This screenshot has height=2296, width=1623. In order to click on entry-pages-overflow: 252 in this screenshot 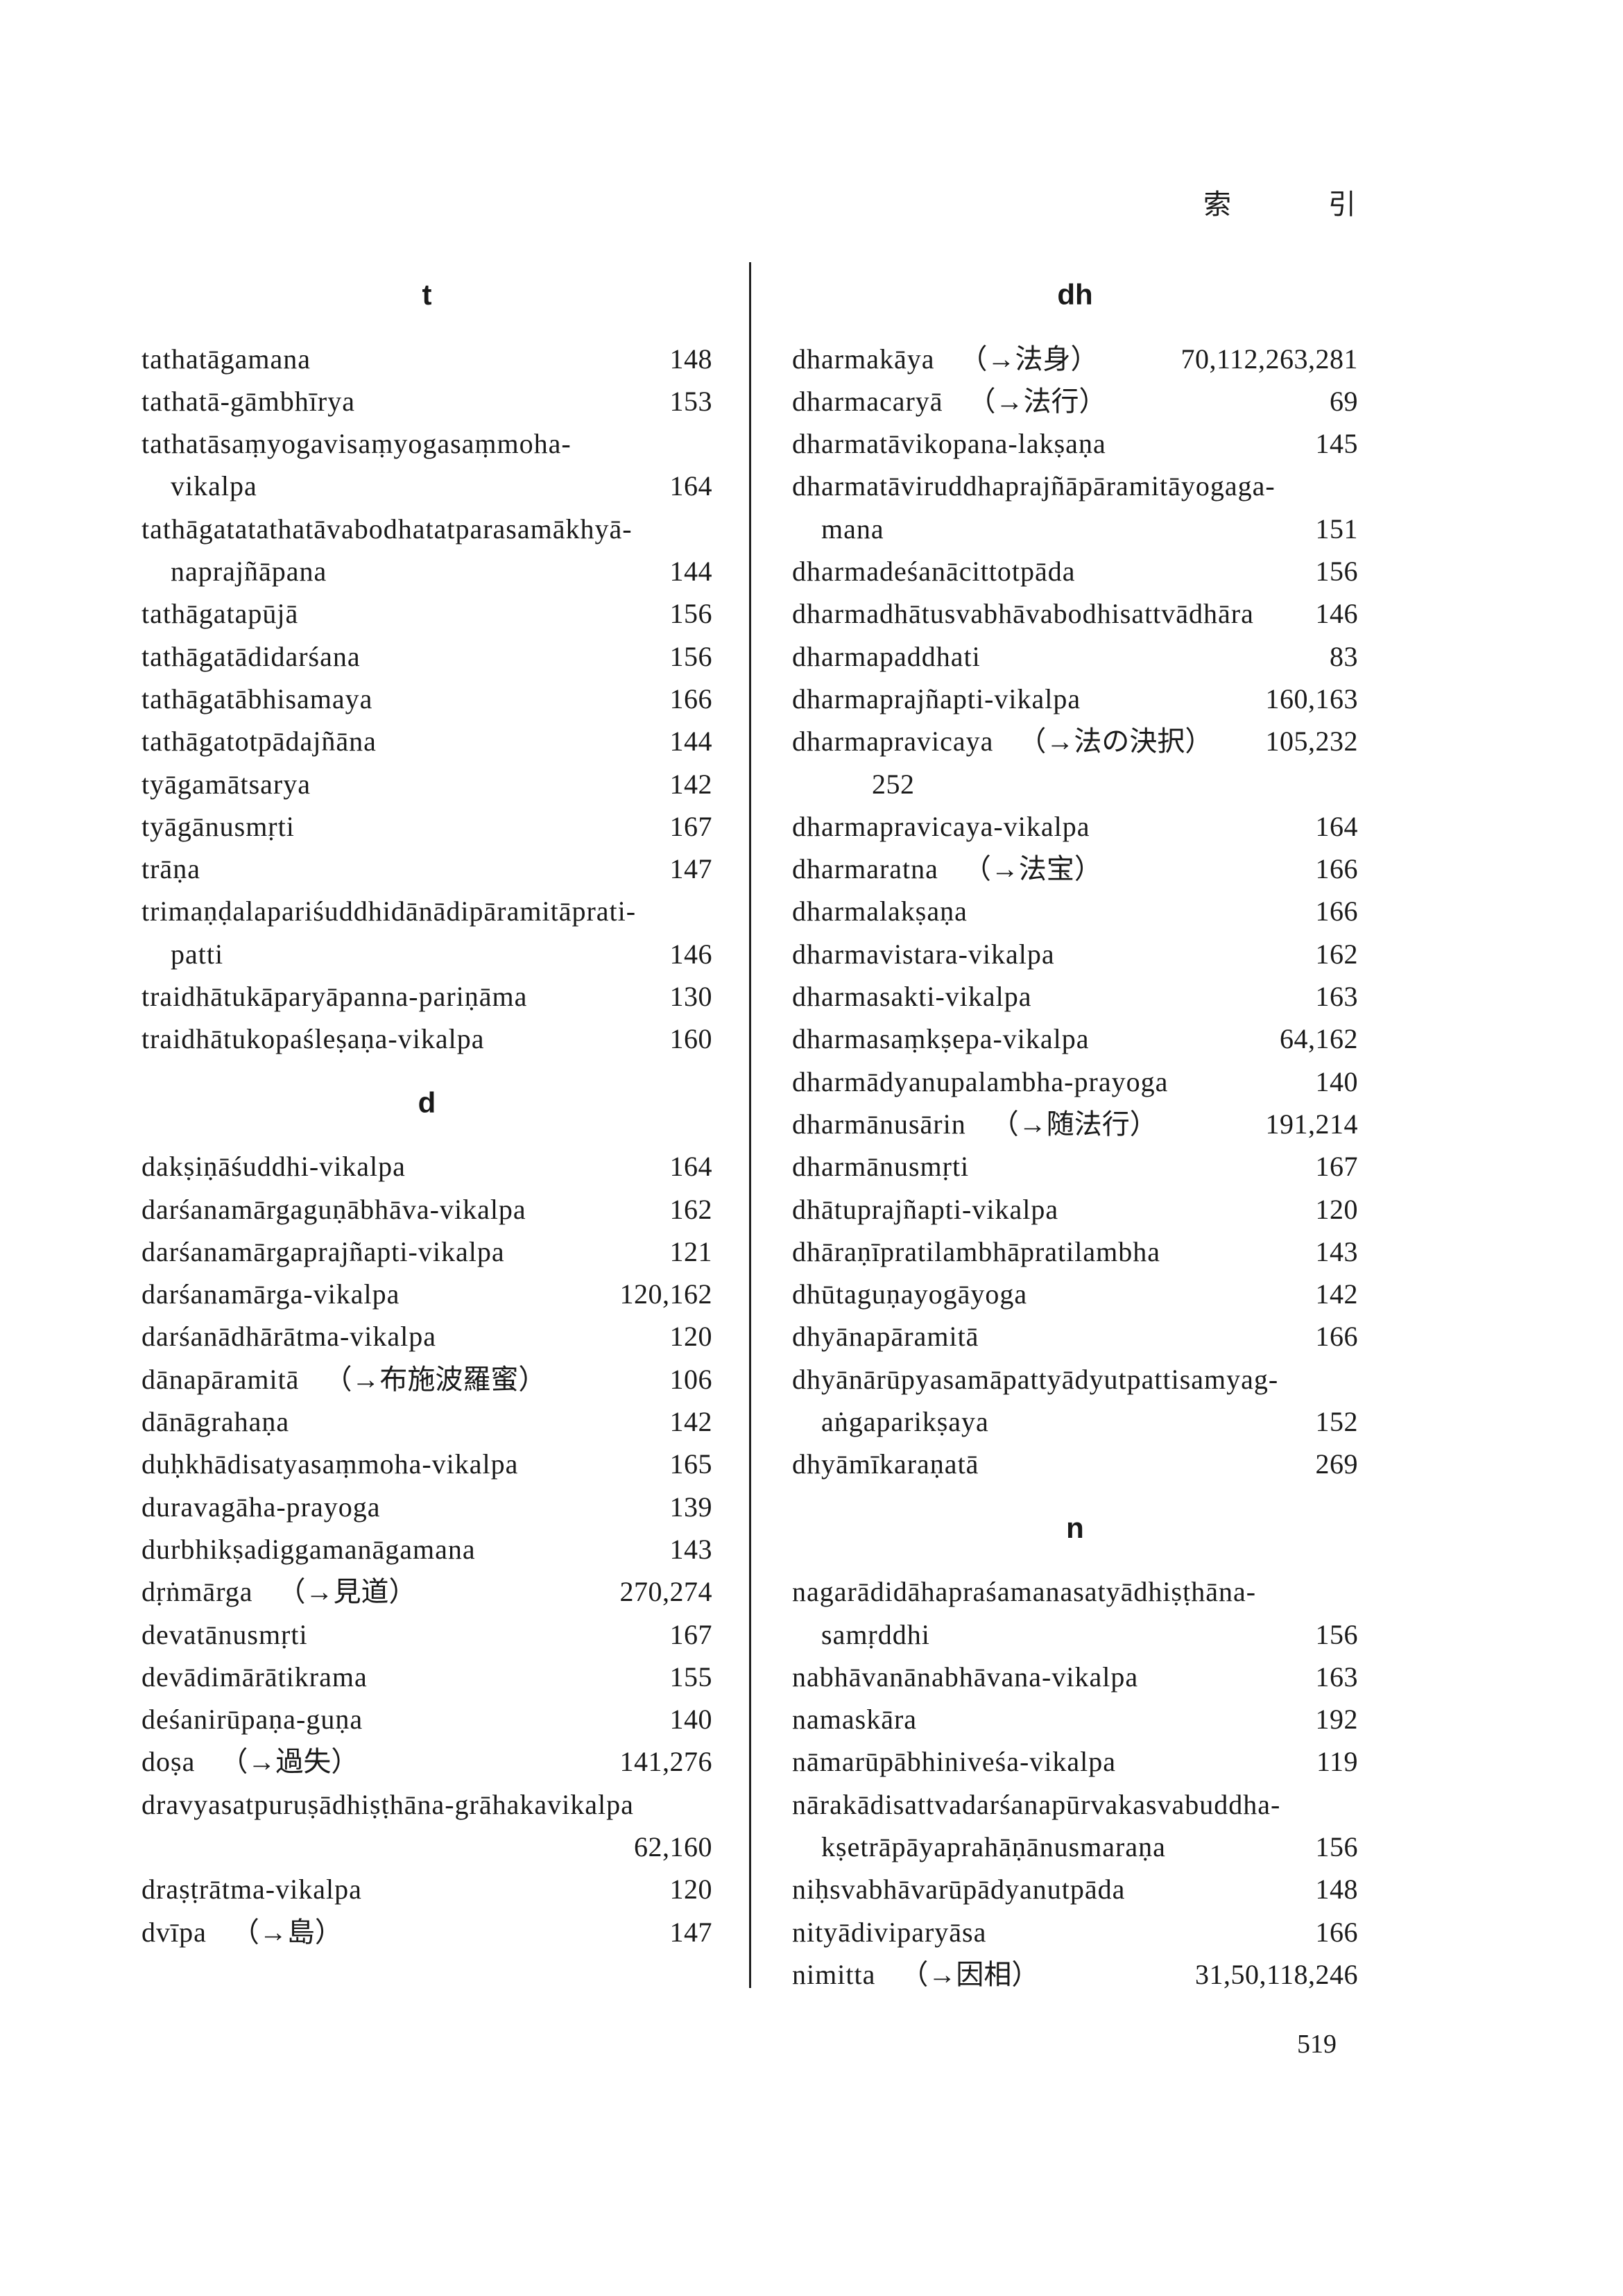, I will do `click(893, 784)`.